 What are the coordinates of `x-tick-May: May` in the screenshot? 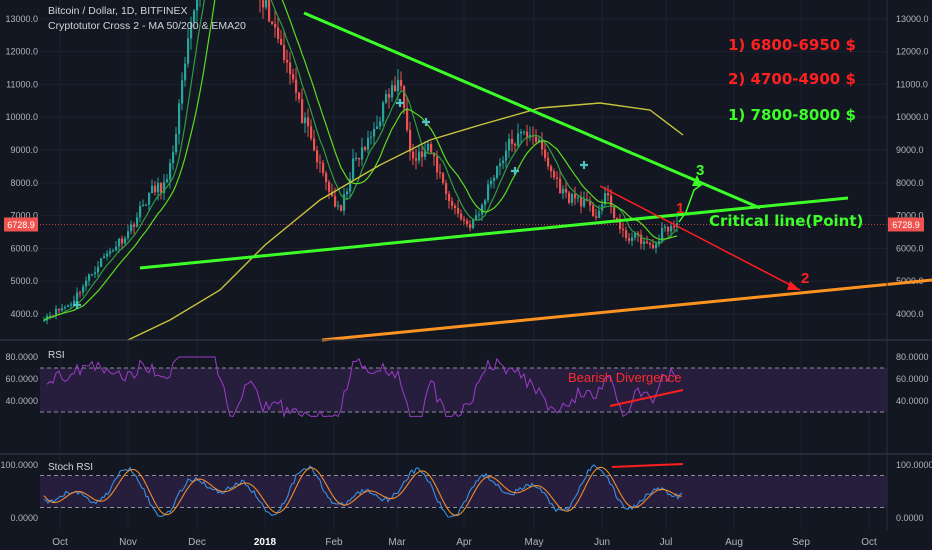 It's located at (534, 542).